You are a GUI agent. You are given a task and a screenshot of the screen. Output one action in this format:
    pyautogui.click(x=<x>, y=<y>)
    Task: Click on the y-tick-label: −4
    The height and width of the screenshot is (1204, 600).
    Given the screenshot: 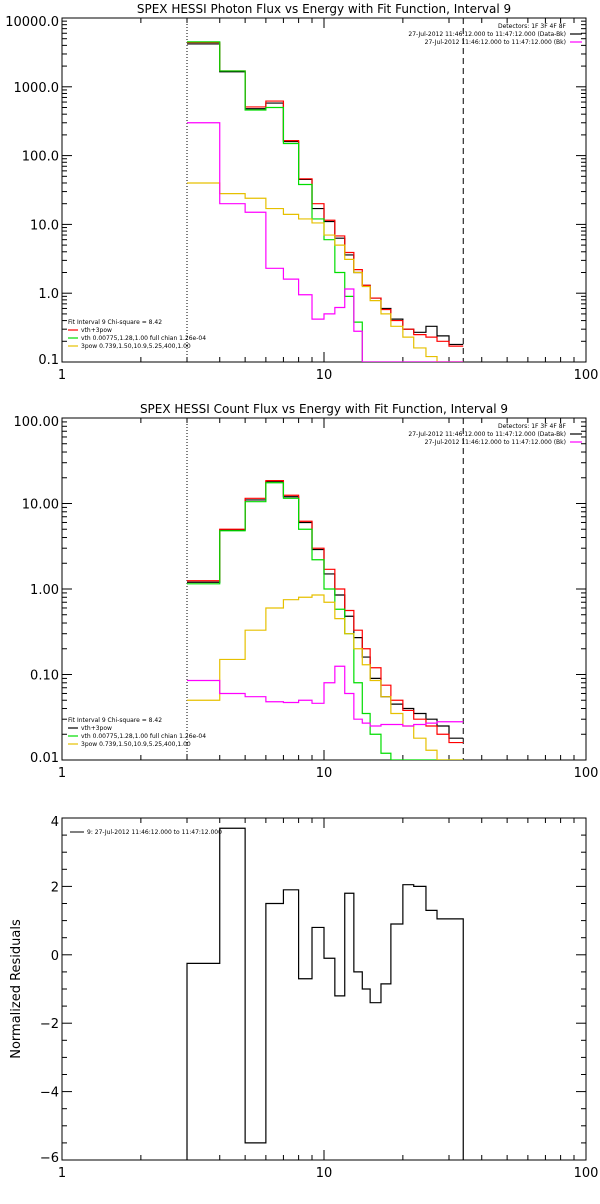 What is the action you would take?
    pyautogui.click(x=49, y=1093)
    